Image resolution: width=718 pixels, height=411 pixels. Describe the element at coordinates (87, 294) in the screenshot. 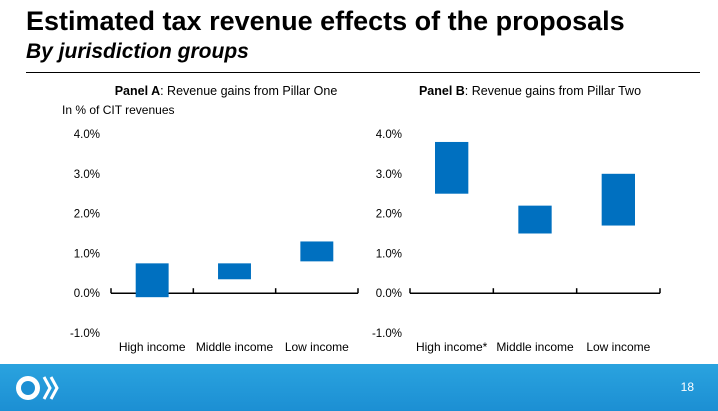

I see `panel-a-ytick: 0.0%` at that location.